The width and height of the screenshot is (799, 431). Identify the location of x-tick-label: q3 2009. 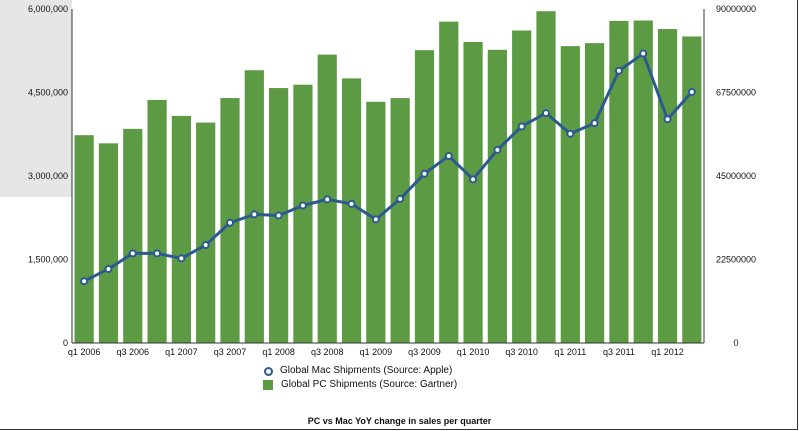
(424, 352).